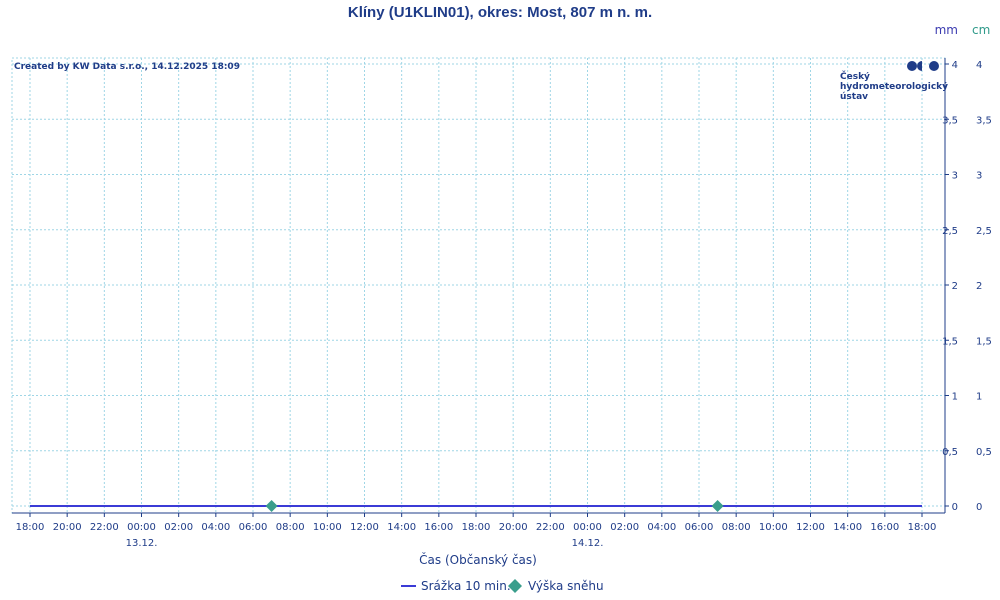 The height and width of the screenshot is (600, 1000). Describe the element at coordinates (919, 66) in the screenshot. I see `logo-halfmoon-icon` at that location.